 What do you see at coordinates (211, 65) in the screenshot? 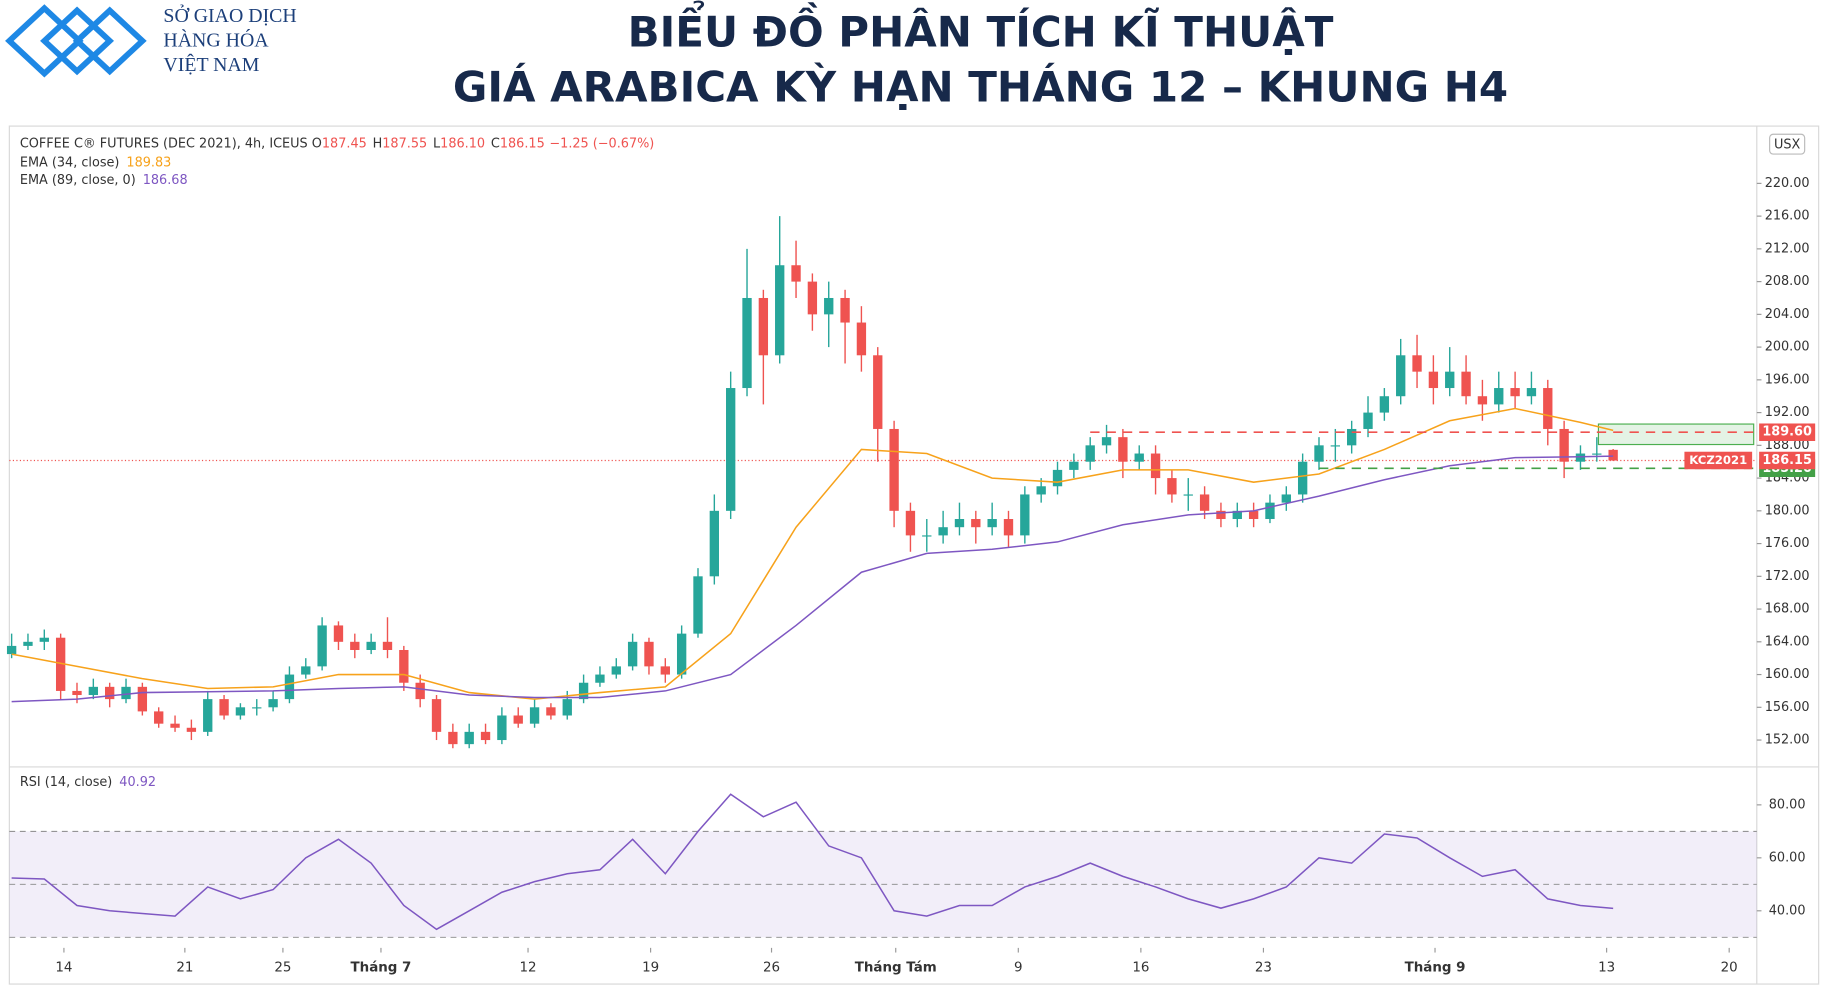
I see `logo-text: VIỆT NAM` at bounding box center [211, 65].